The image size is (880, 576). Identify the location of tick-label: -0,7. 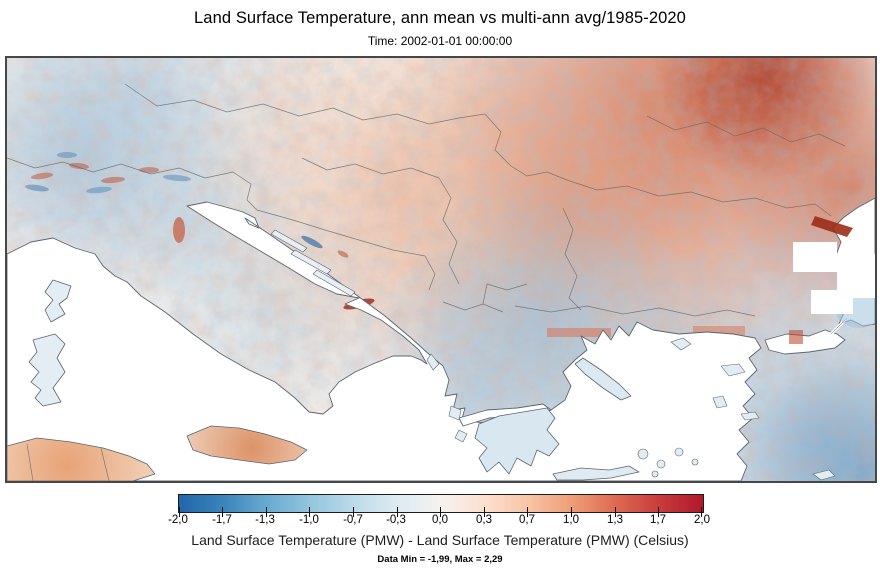
(353, 520).